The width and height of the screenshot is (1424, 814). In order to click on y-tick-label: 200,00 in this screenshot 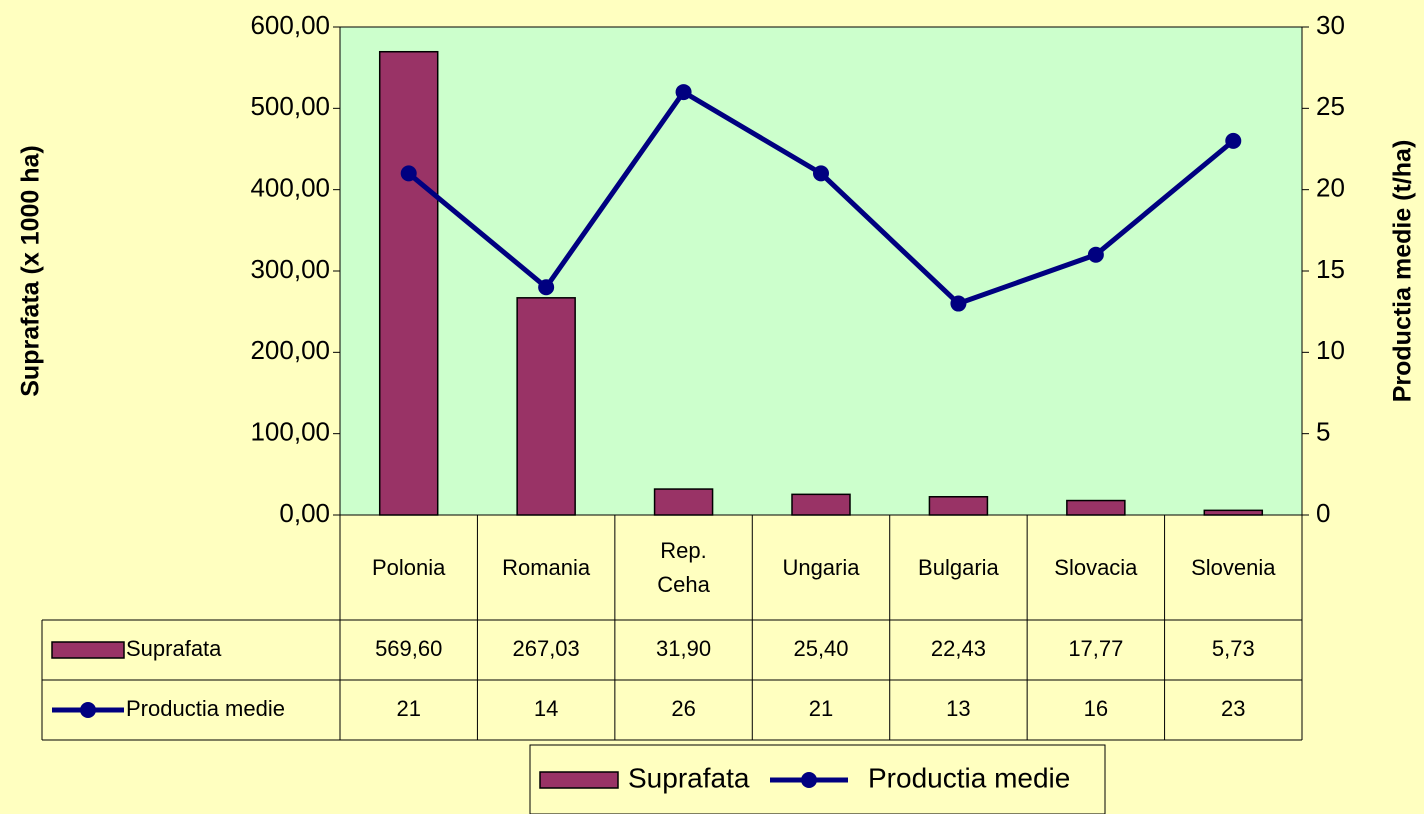, I will do `click(290, 350)`.